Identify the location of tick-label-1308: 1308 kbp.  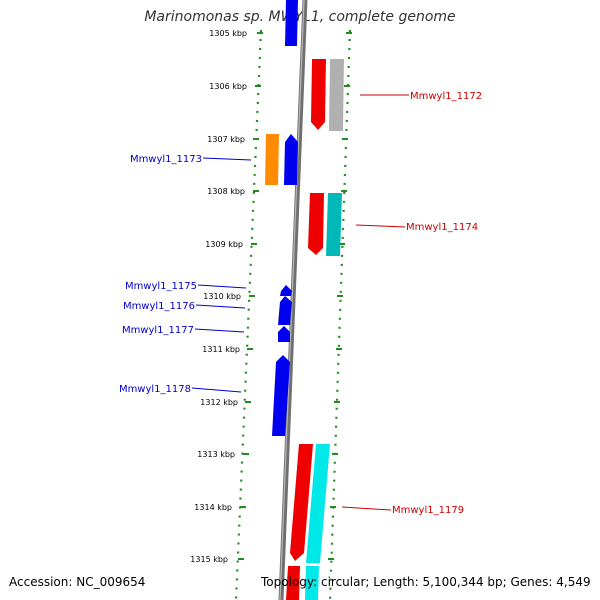
(226, 191).